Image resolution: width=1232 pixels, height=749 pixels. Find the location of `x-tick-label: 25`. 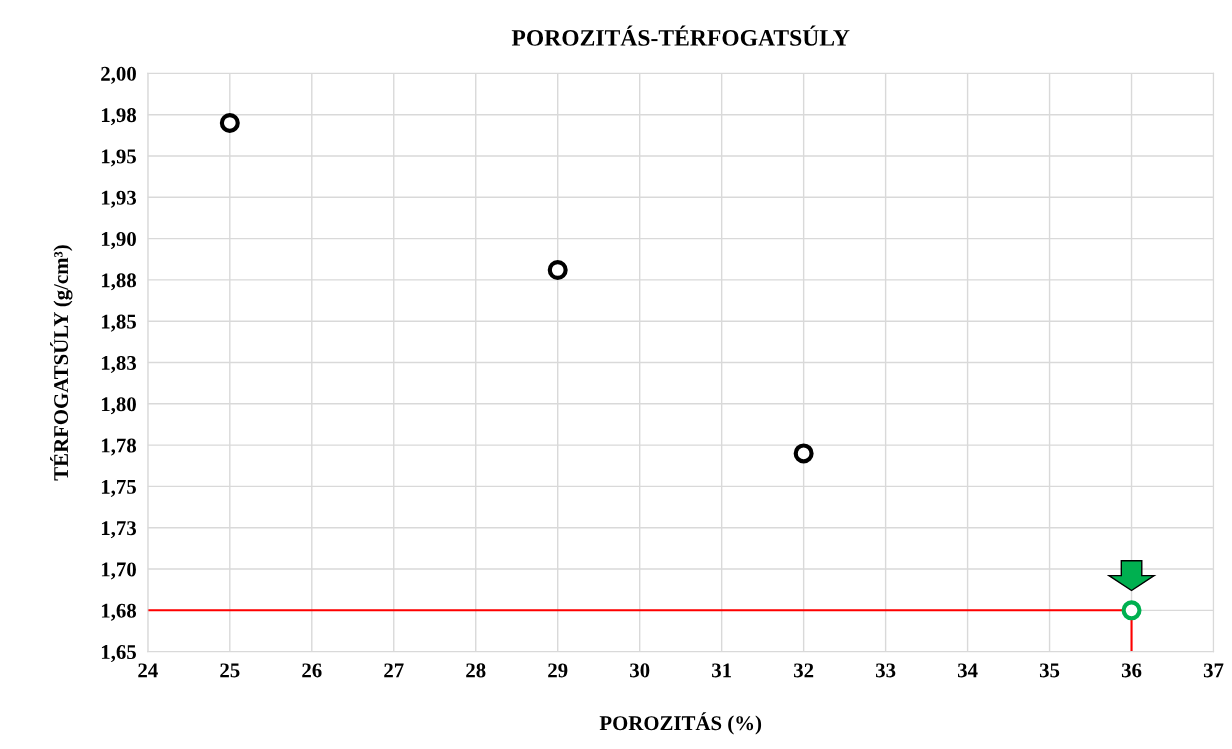

x-tick-label: 25 is located at coordinates (230, 670).